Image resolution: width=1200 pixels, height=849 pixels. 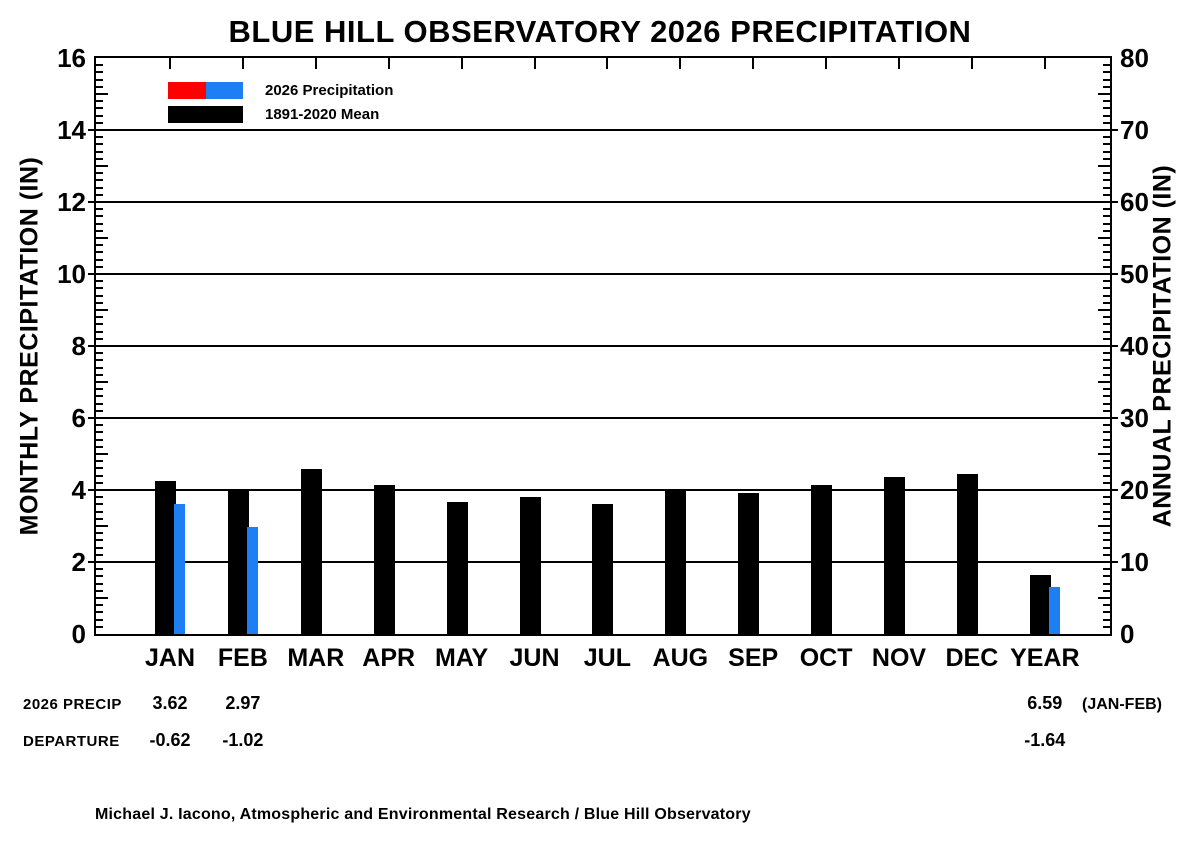 I want to click on top-tick-oct, so click(x=826, y=63).